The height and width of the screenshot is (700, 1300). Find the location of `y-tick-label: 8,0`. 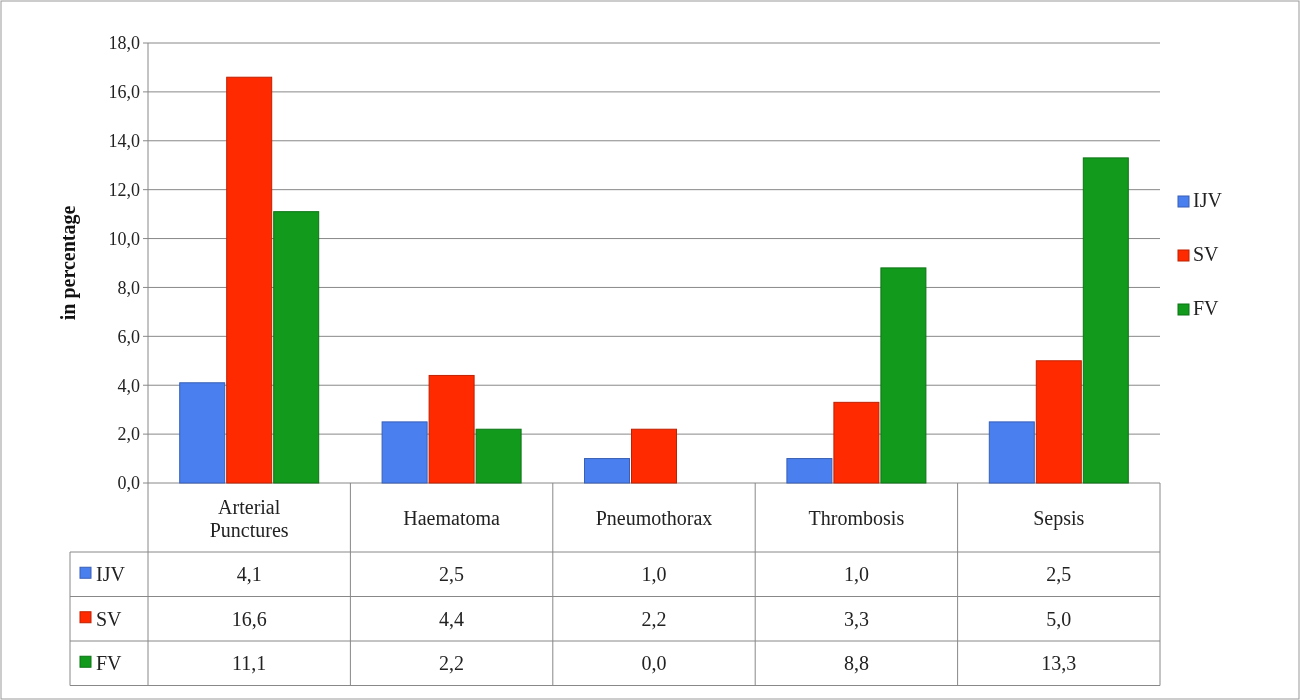

y-tick-label: 8,0 is located at coordinates (128, 287).